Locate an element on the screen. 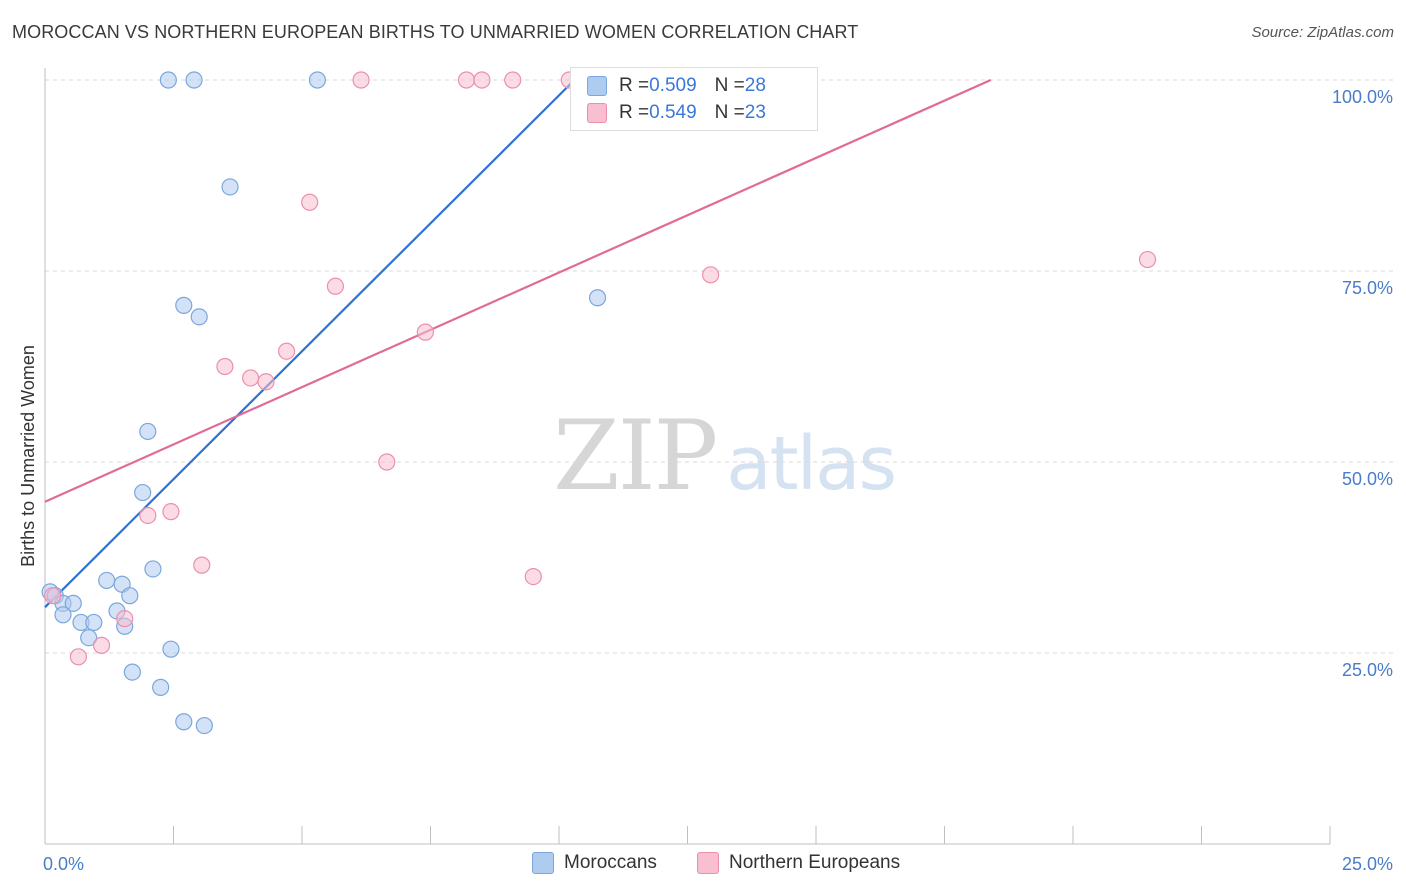 The width and height of the screenshot is (1406, 892). y-tick-label: 75.0% is located at coordinates (1367, 288).